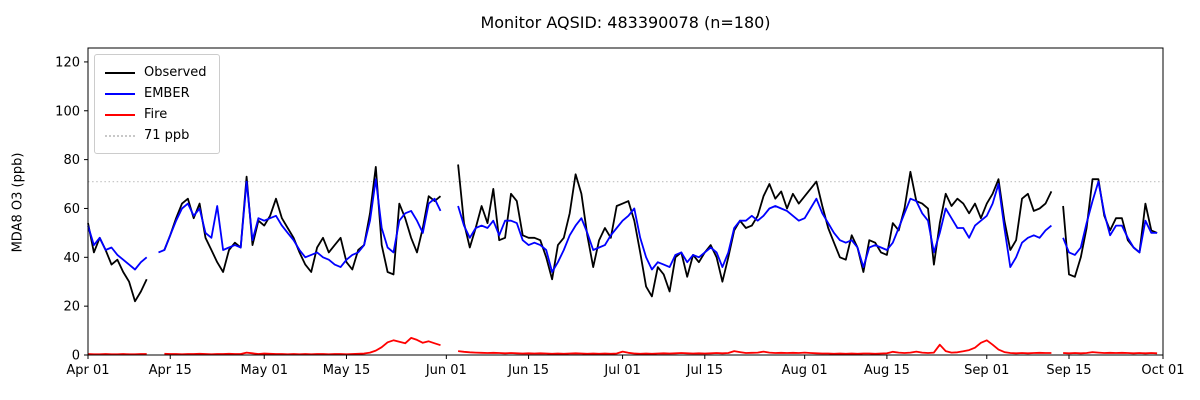 This screenshot has height=400, width=1200. Describe the element at coordinates (621, 370) in the screenshot. I see `x-tick-label: Jul 01` at that location.